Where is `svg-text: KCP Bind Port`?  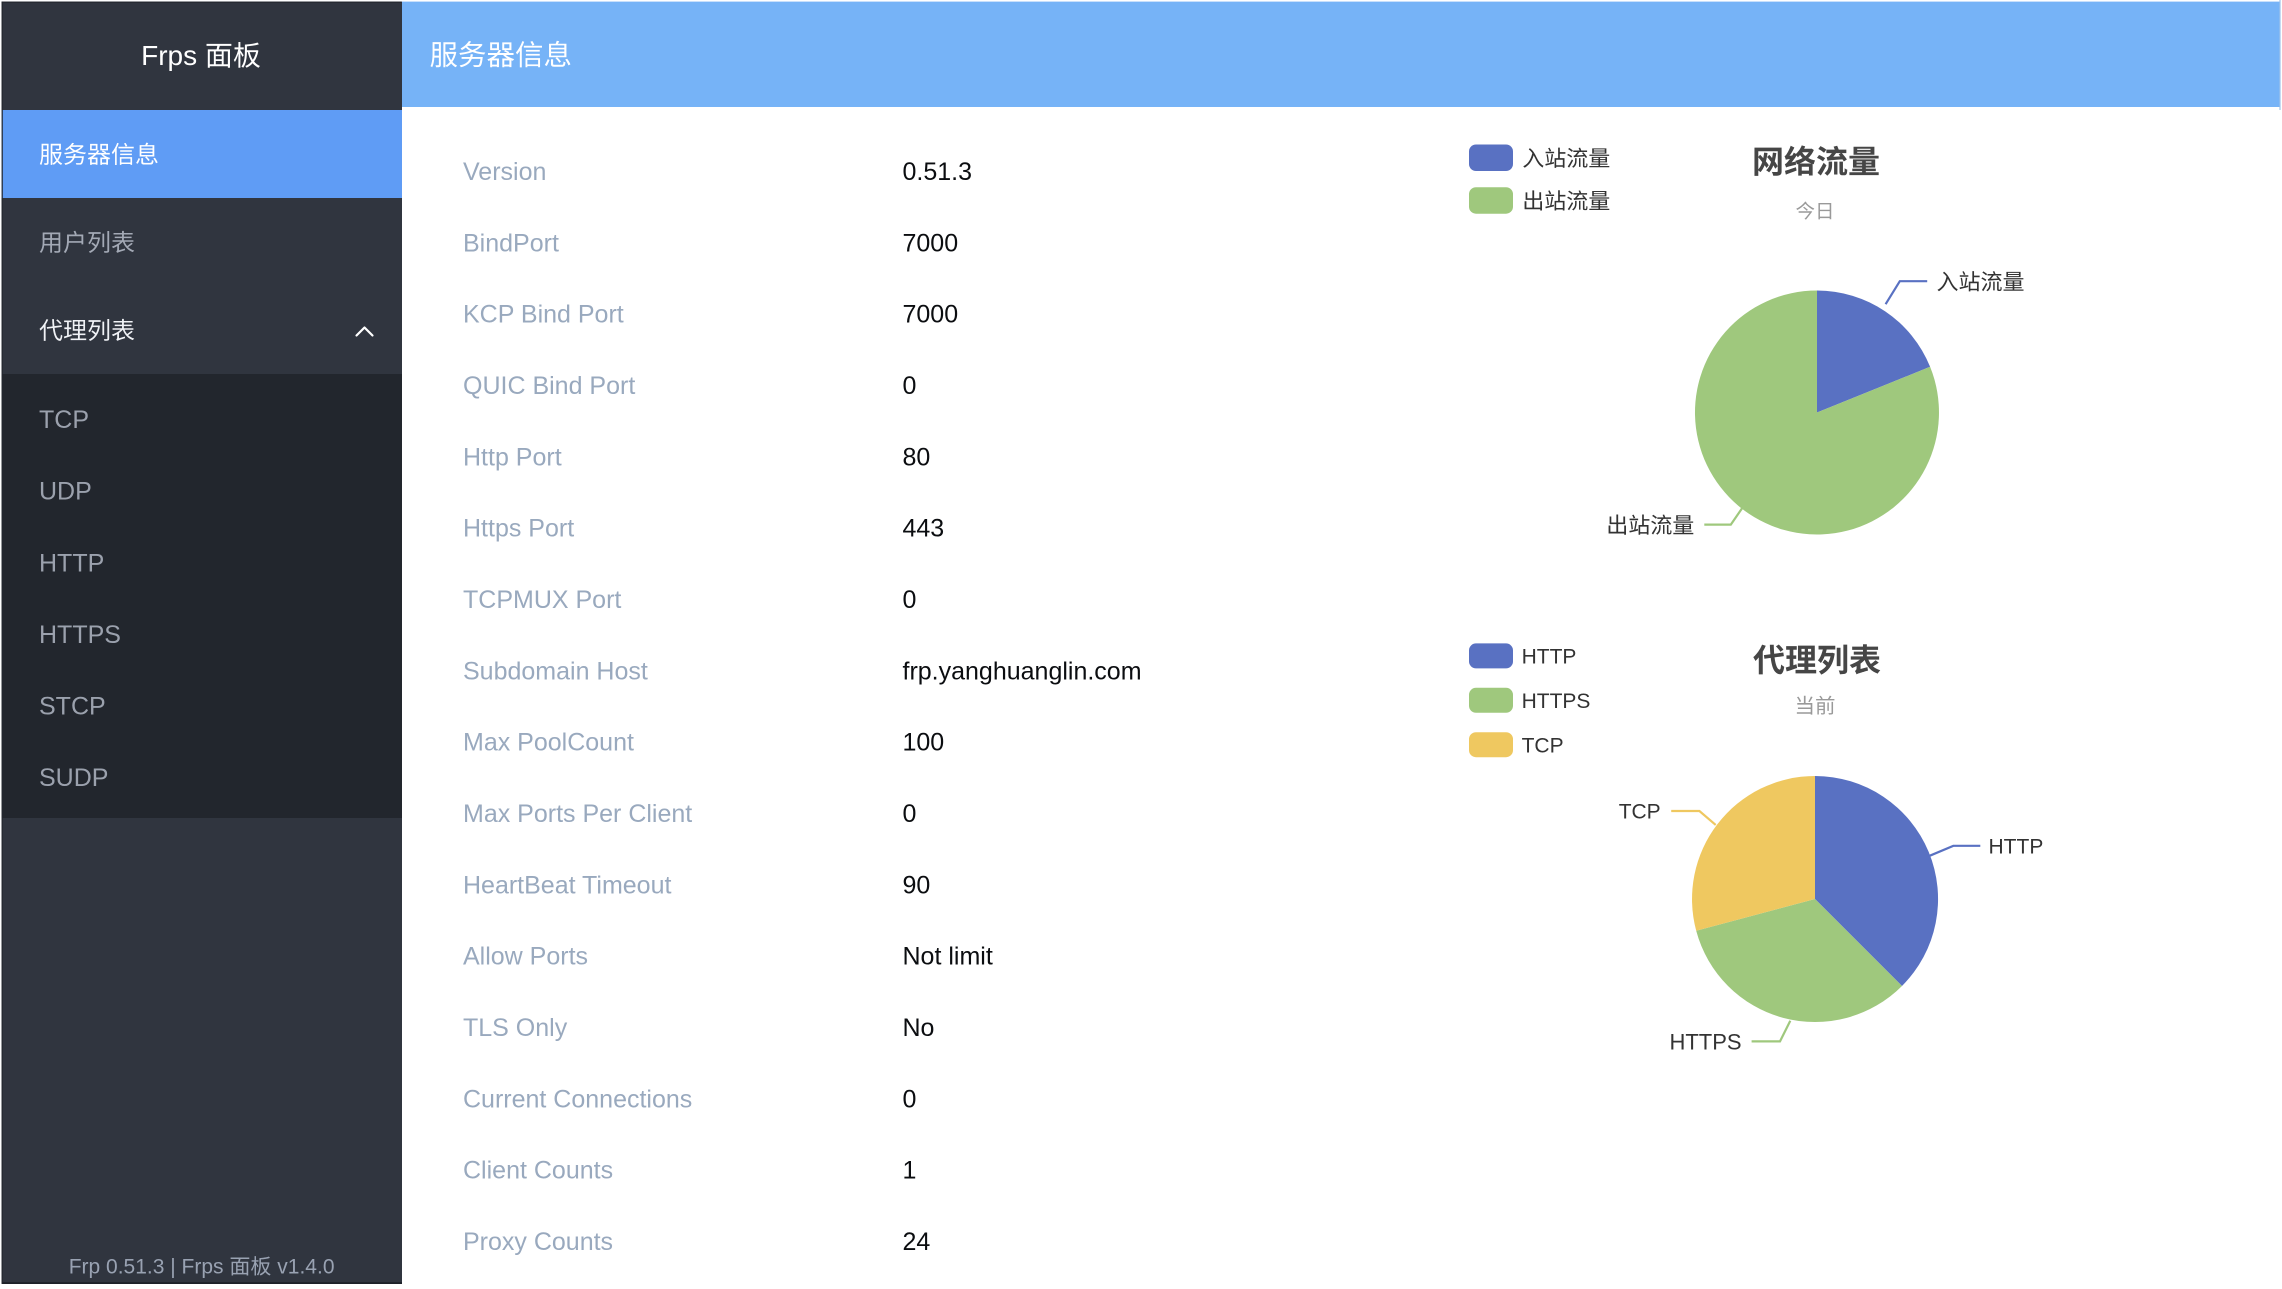
svg-text: KCP Bind Port is located at coordinates (543, 315).